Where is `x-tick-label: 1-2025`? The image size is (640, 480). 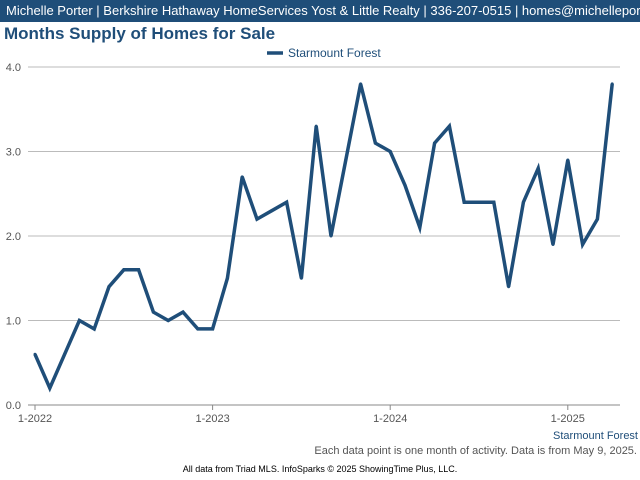 x-tick-label: 1-2025 is located at coordinates (568, 419).